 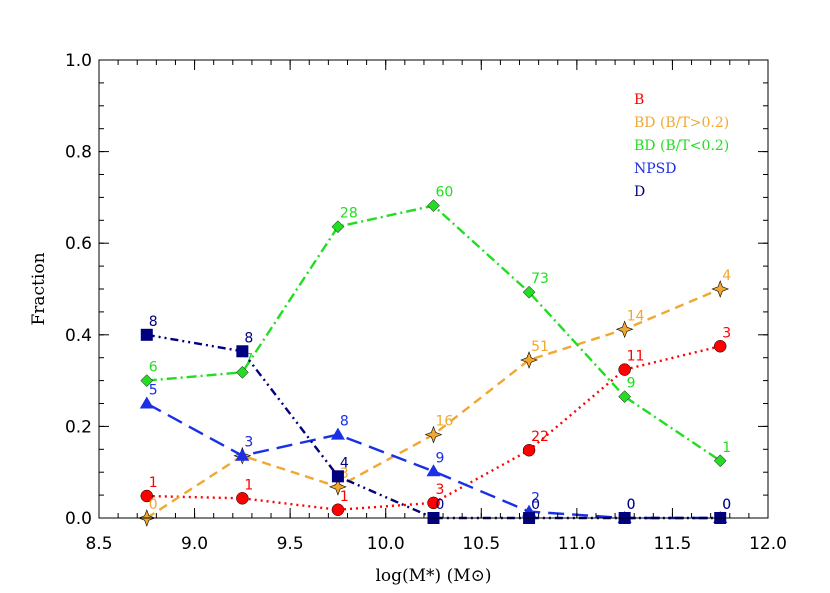 I want to click on y-tick-label: 0.0, so click(x=78, y=519).